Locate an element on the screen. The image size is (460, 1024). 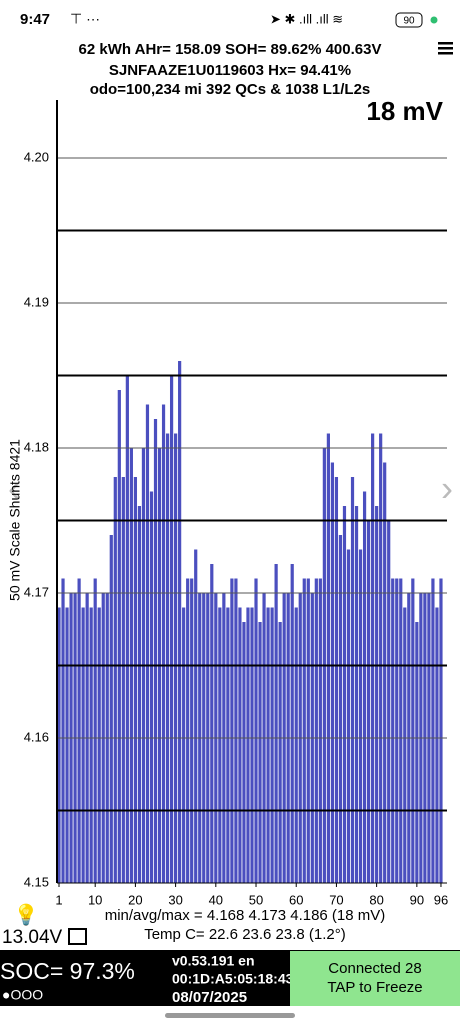
x-tick-label: 80 is located at coordinates (376, 899).